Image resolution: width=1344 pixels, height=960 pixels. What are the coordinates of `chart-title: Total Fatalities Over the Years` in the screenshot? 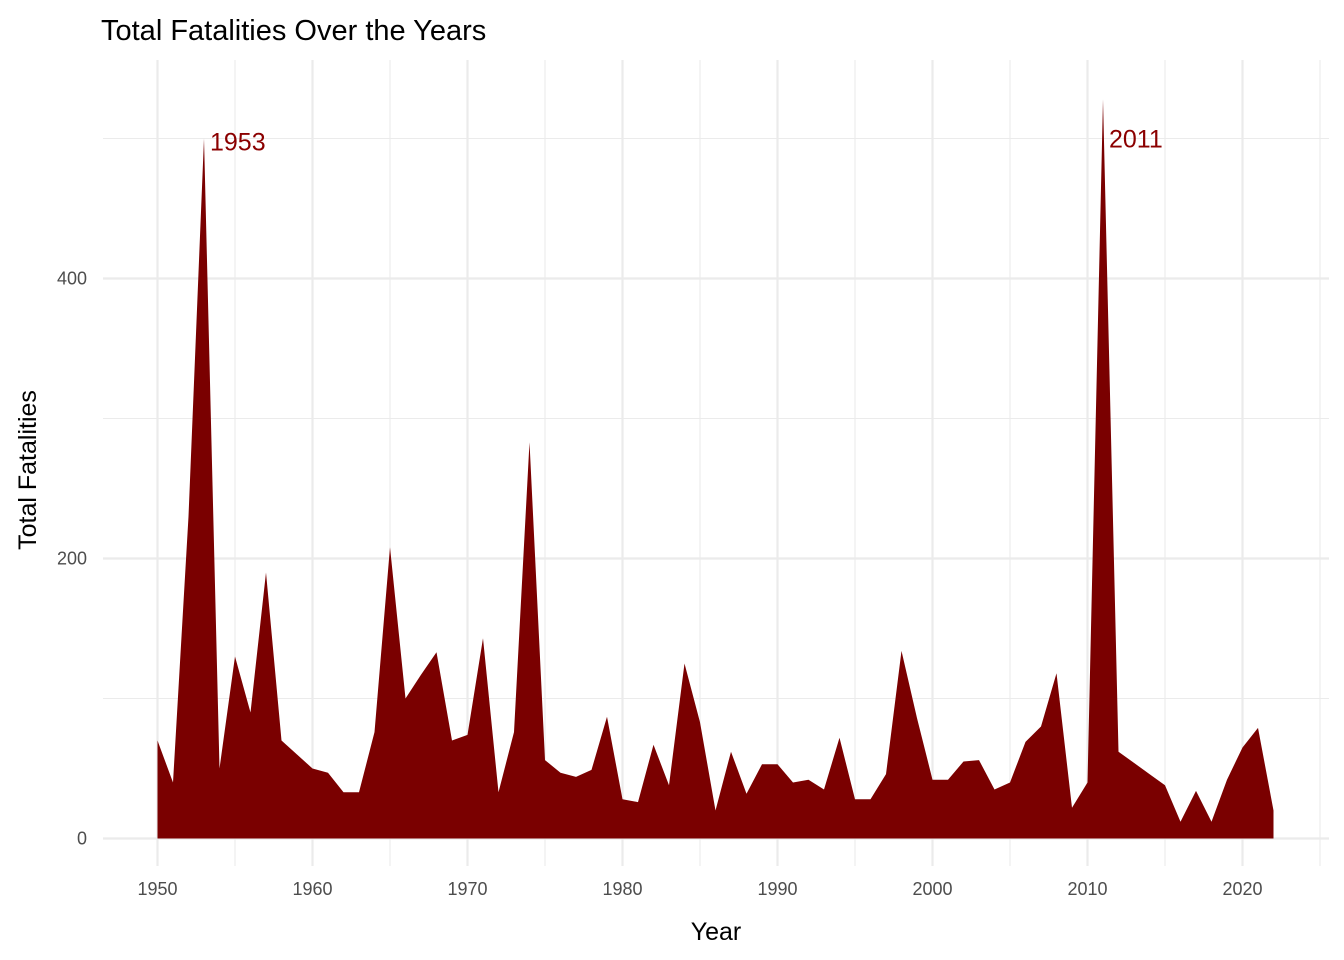 It's located at (293, 31).